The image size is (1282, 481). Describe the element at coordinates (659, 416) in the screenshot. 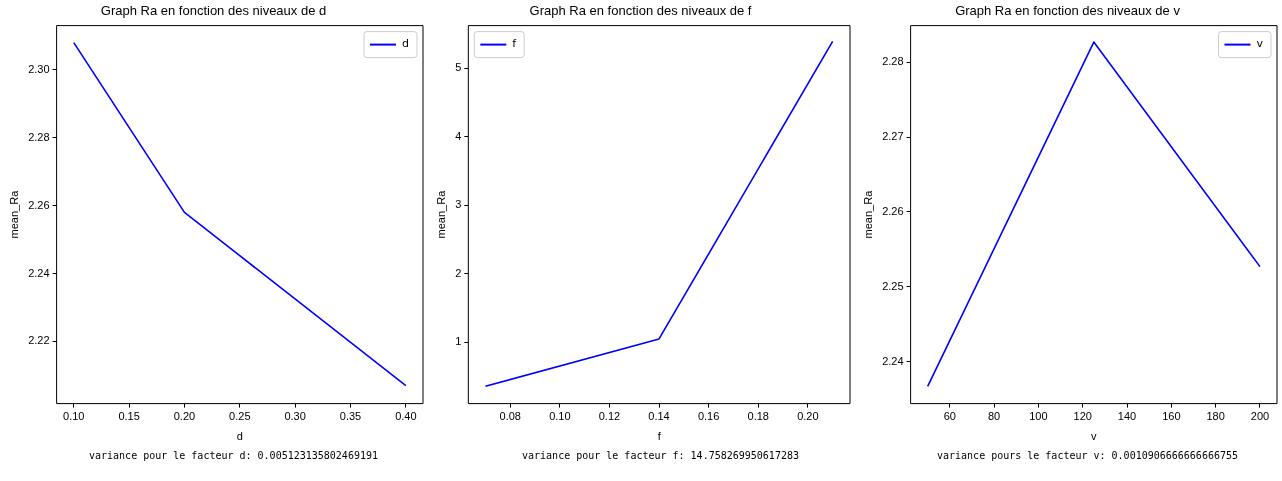

I see `x-tick-label: 0.14` at that location.